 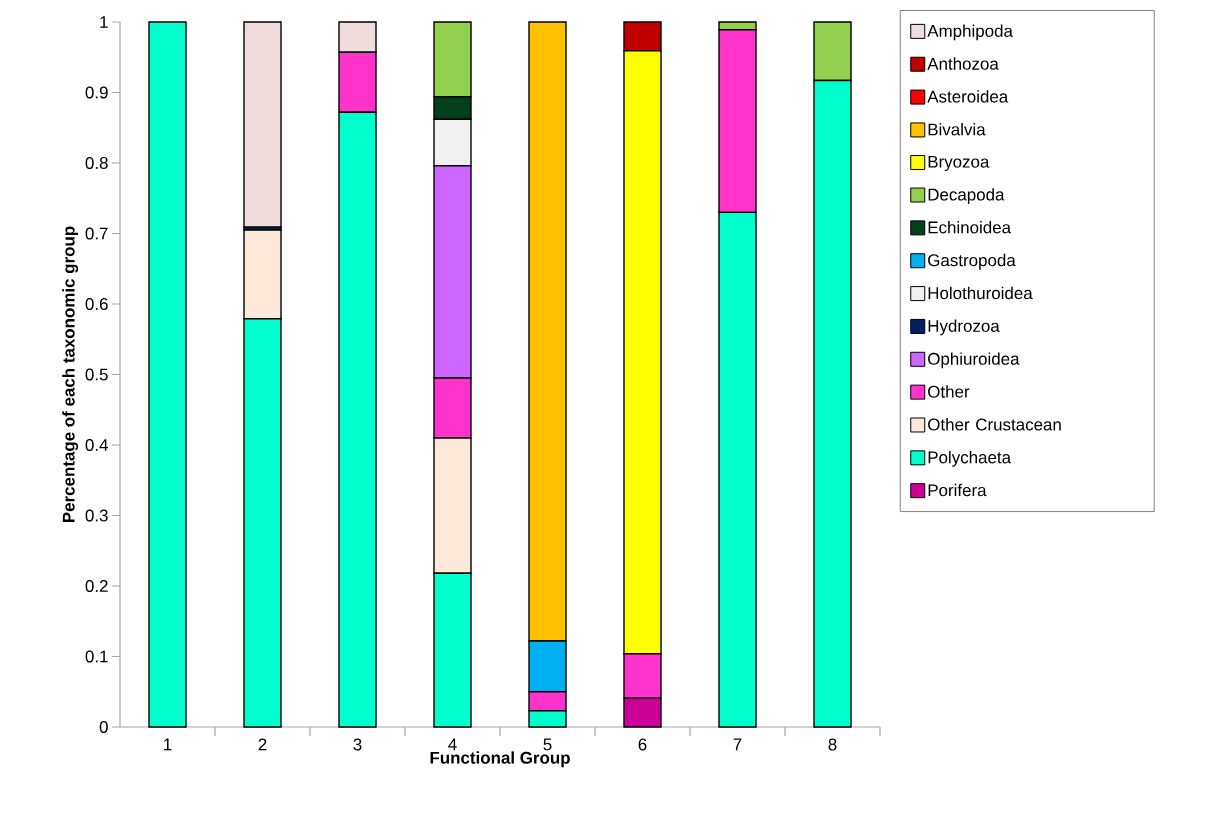 I want to click on x-tick-label: 8, so click(x=832, y=744).